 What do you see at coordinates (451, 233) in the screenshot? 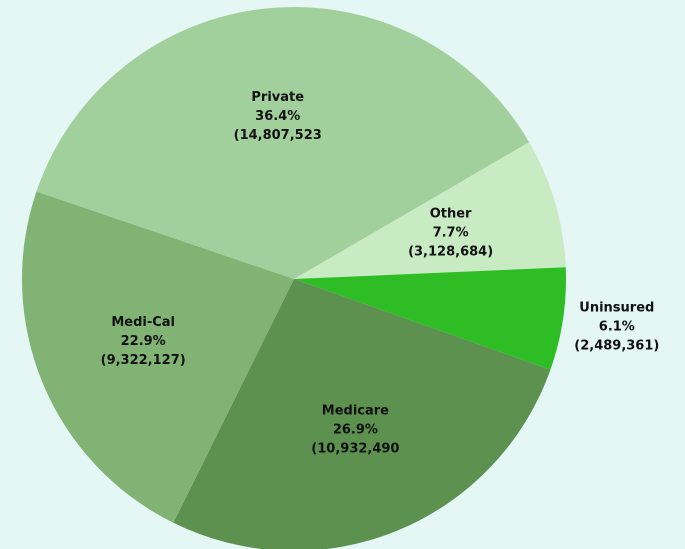
I see `slice-percent: 7.7%` at bounding box center [451, 233].